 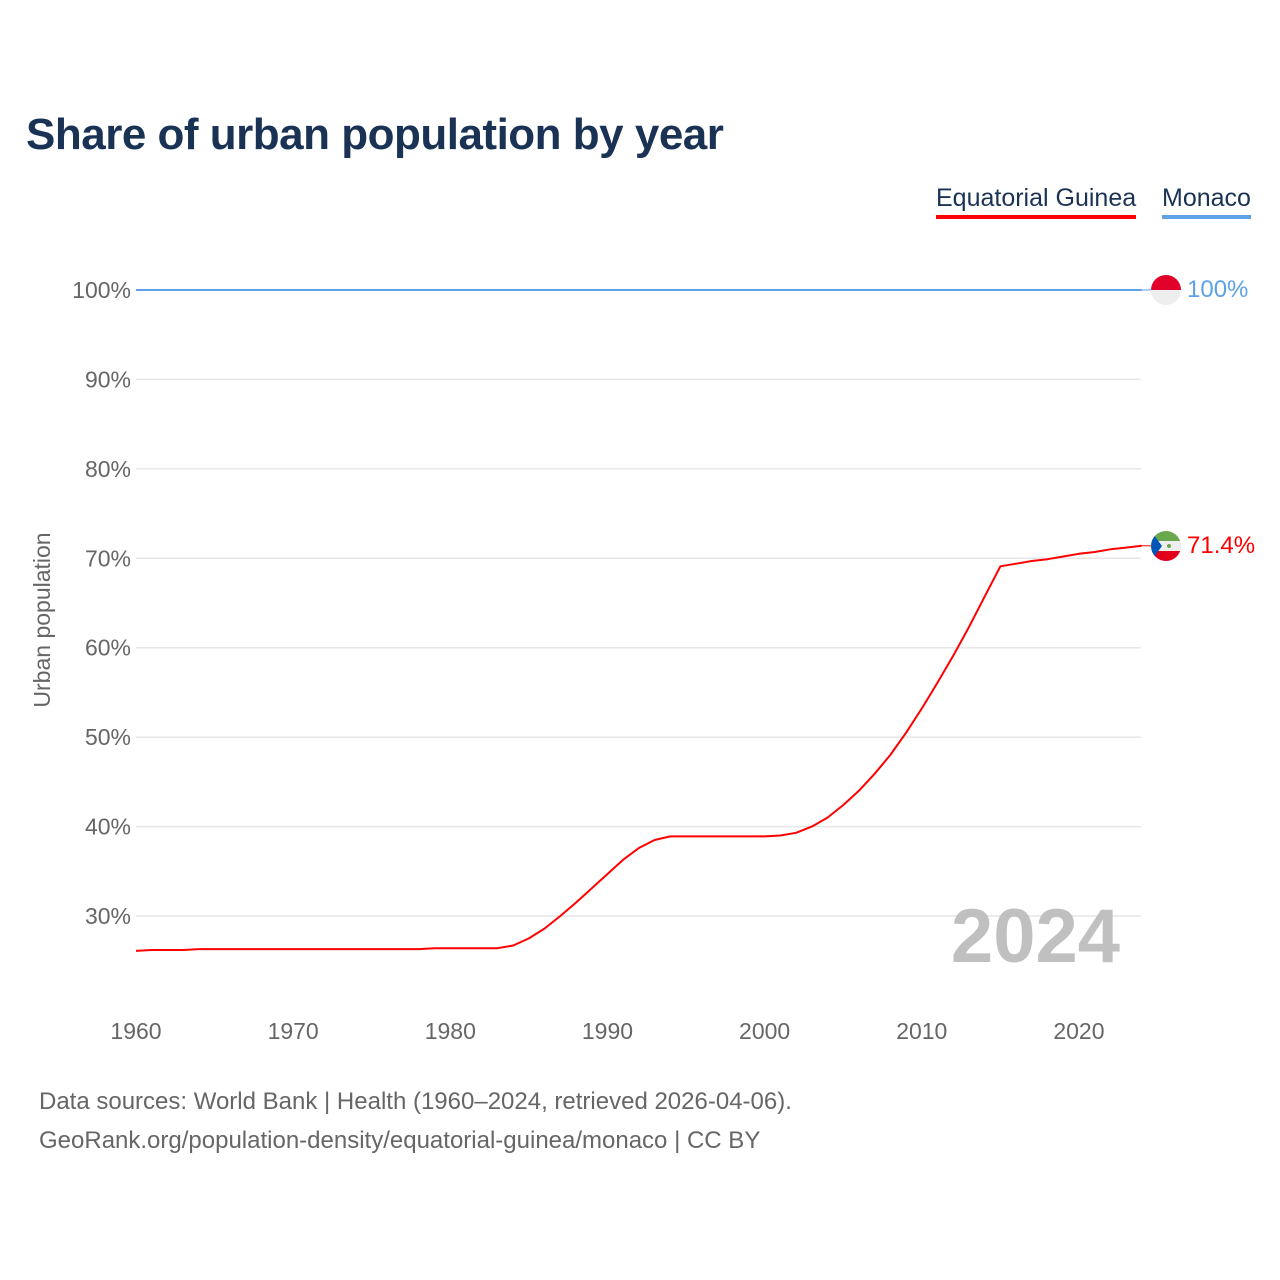 I want to click on y-tick-label: 100%, so click(x=101, y=290).